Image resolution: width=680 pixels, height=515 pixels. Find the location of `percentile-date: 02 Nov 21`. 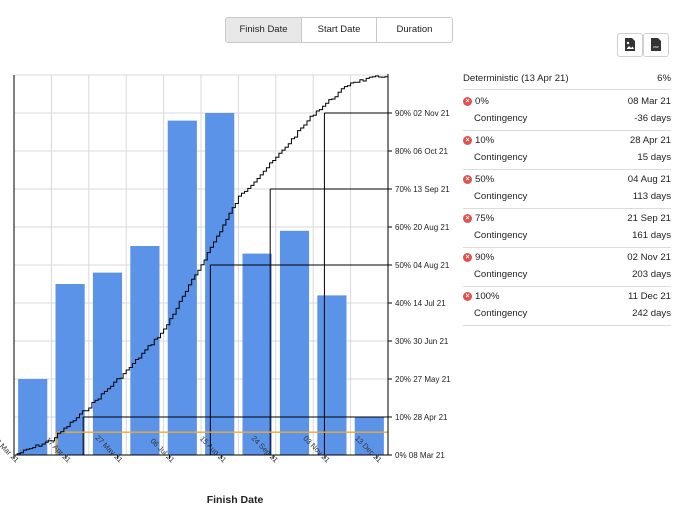

percentile-date: 02 Nov 21 is located at coordinates (649, 257).